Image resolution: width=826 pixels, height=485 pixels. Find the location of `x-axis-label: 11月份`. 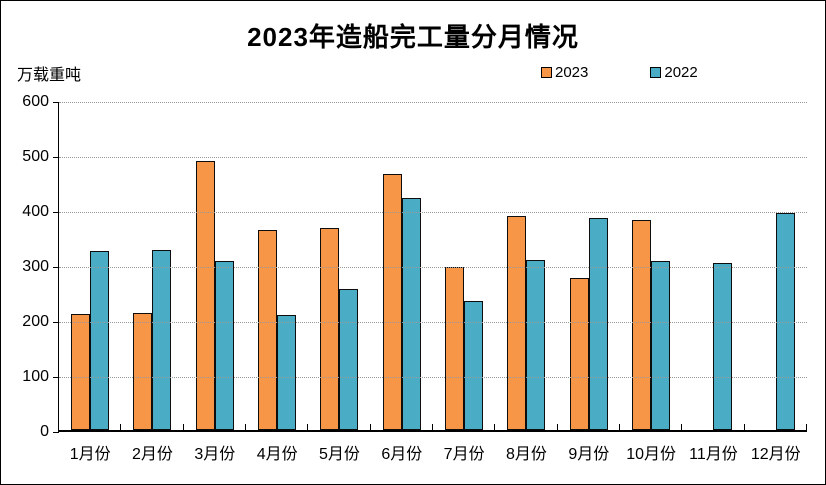

x-axis-label: 11月份 is located at coordinates (713, 454).